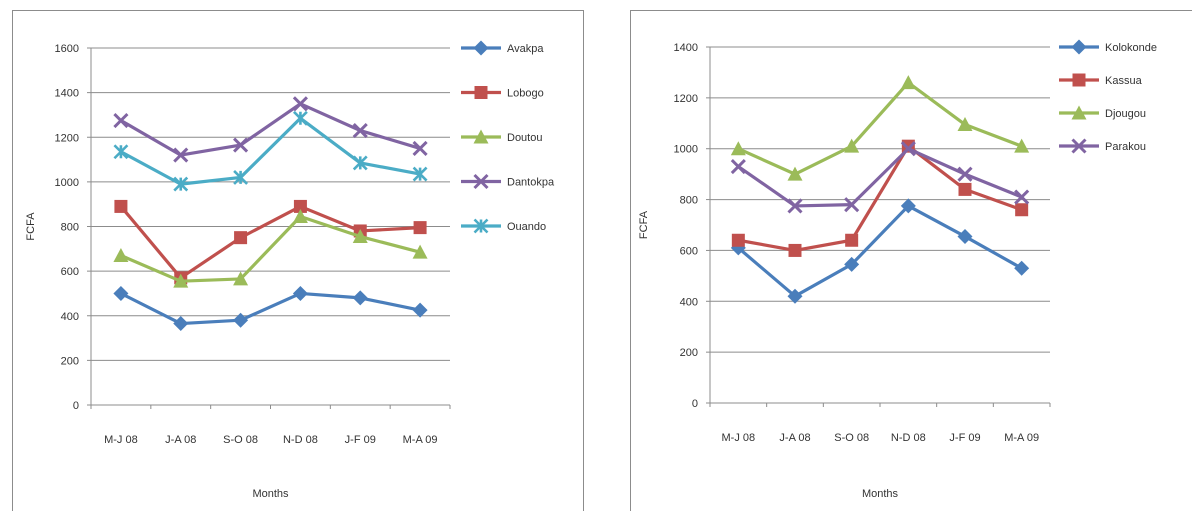  Describe the element at coordinates (1131, 48) in the screenshot. I see `legend-label: Kolokonde` at that location.